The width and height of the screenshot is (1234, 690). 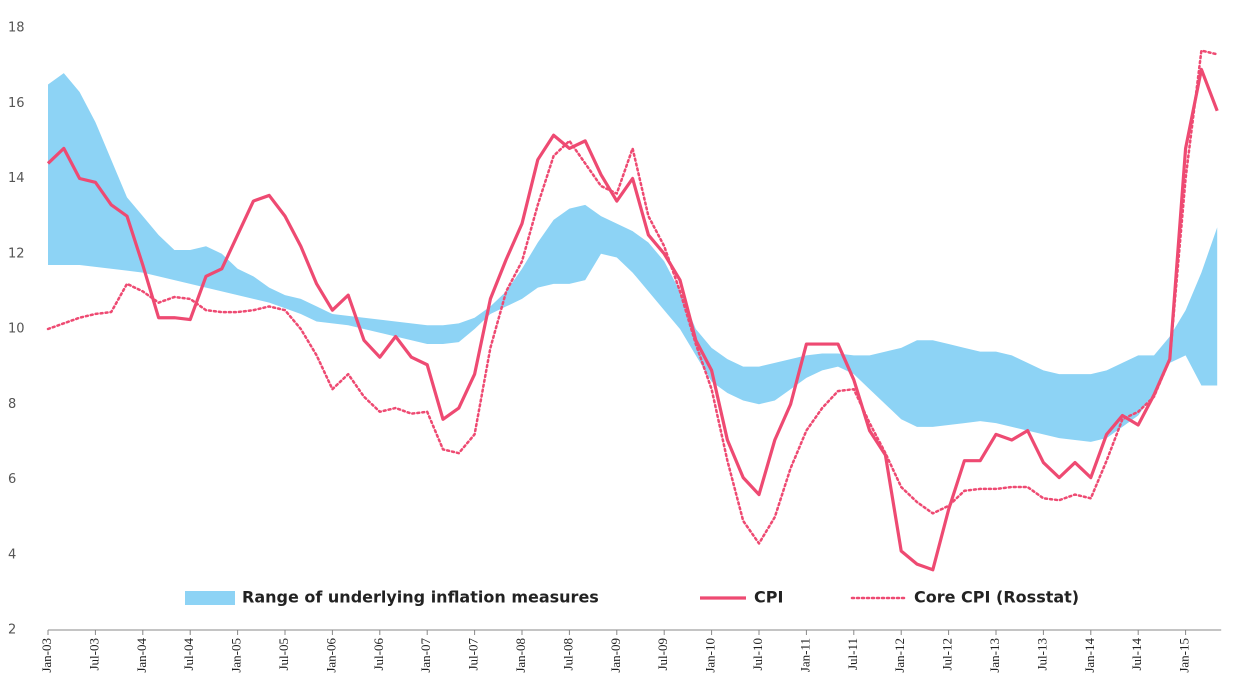 What do you see at coordinates (757, 654) in the screenshot?
I see `x-tick-label: Jul-10` at bounding box center [757, 654].